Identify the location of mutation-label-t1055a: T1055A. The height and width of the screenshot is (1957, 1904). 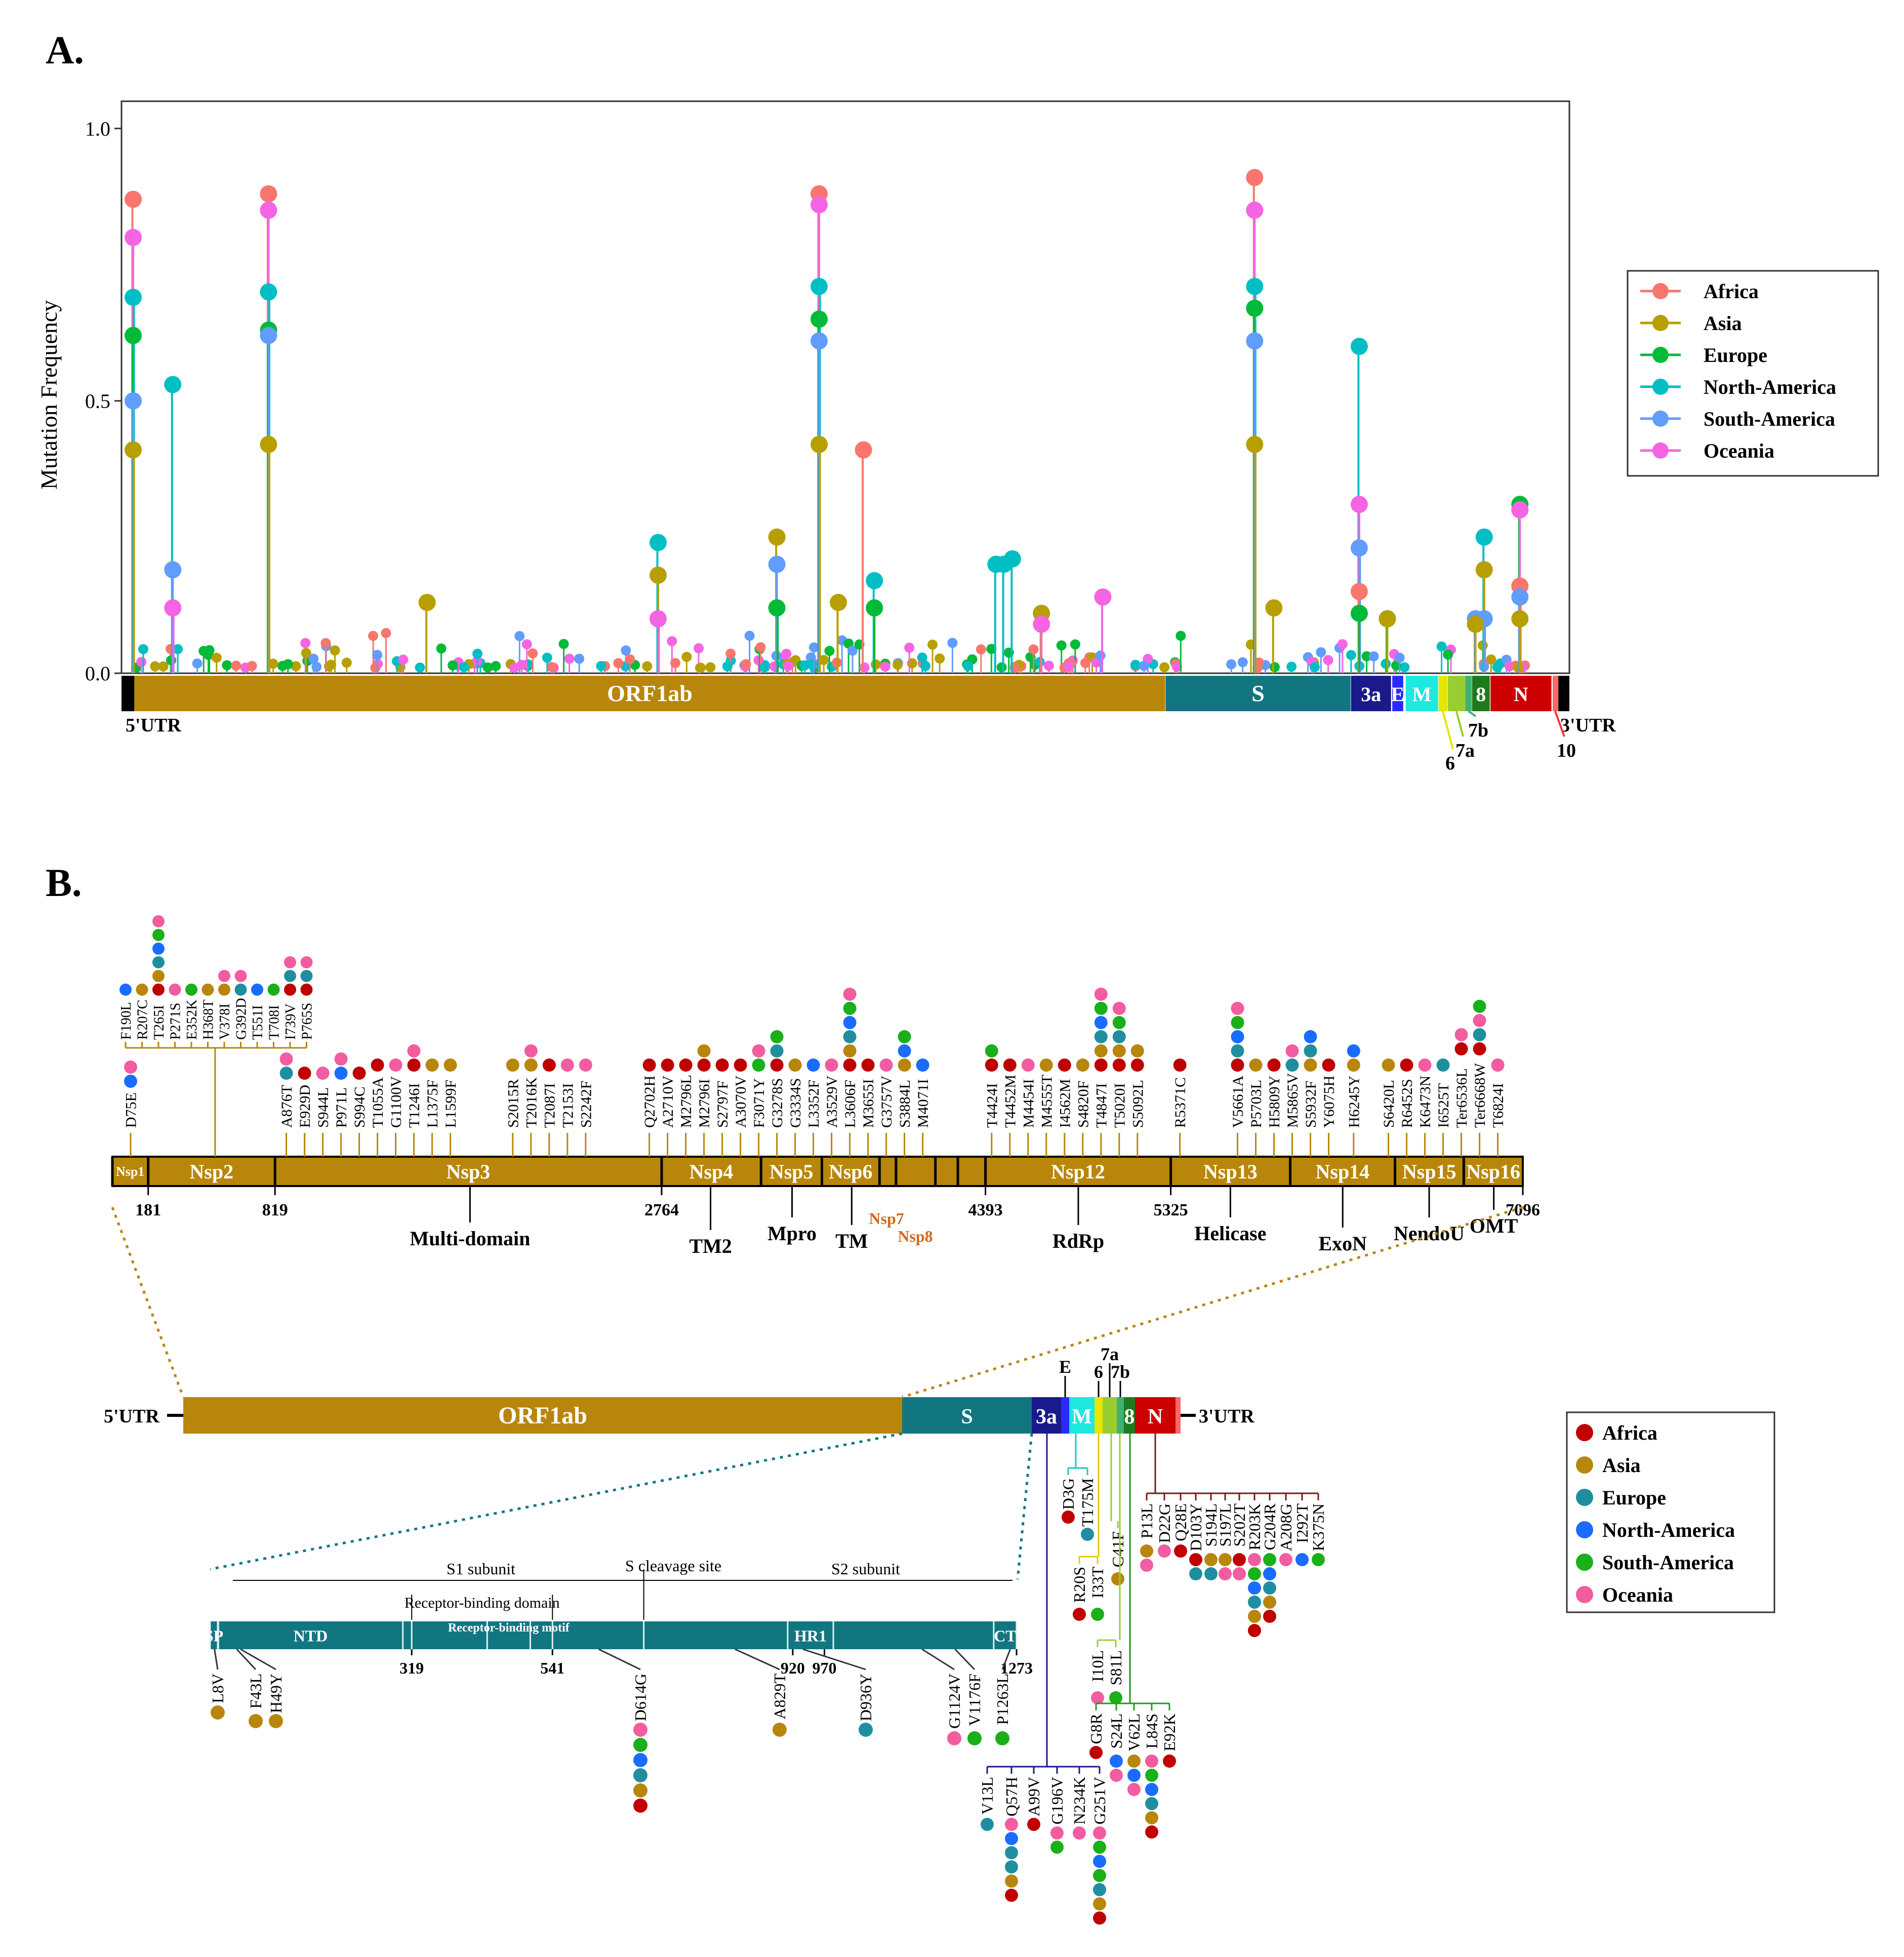
(378, 1102).